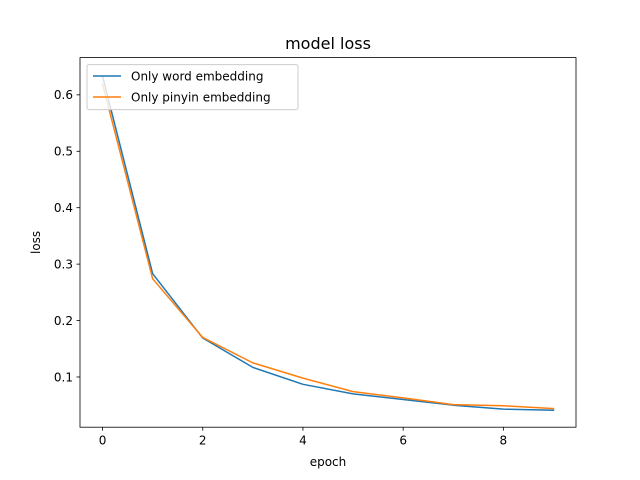 This screenshot has height=480, width=640. Describe the element at coordinates (328, 462) in the screenshot. I see `x-axis-label: epoch` at that location.